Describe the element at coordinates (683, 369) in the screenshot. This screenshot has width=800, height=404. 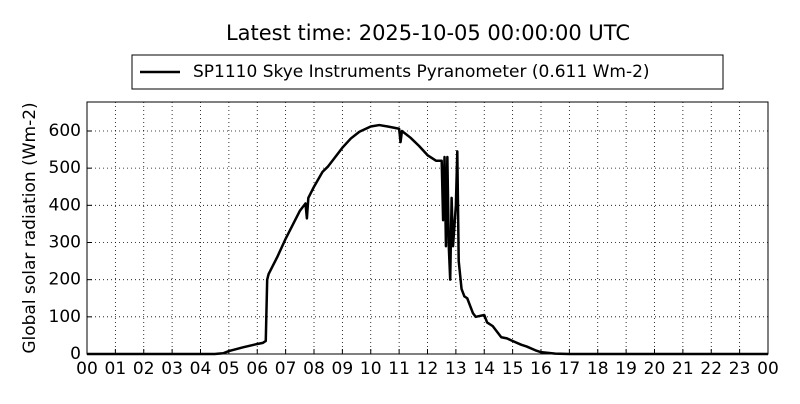
I see `x-tick-label: 21` at that location.